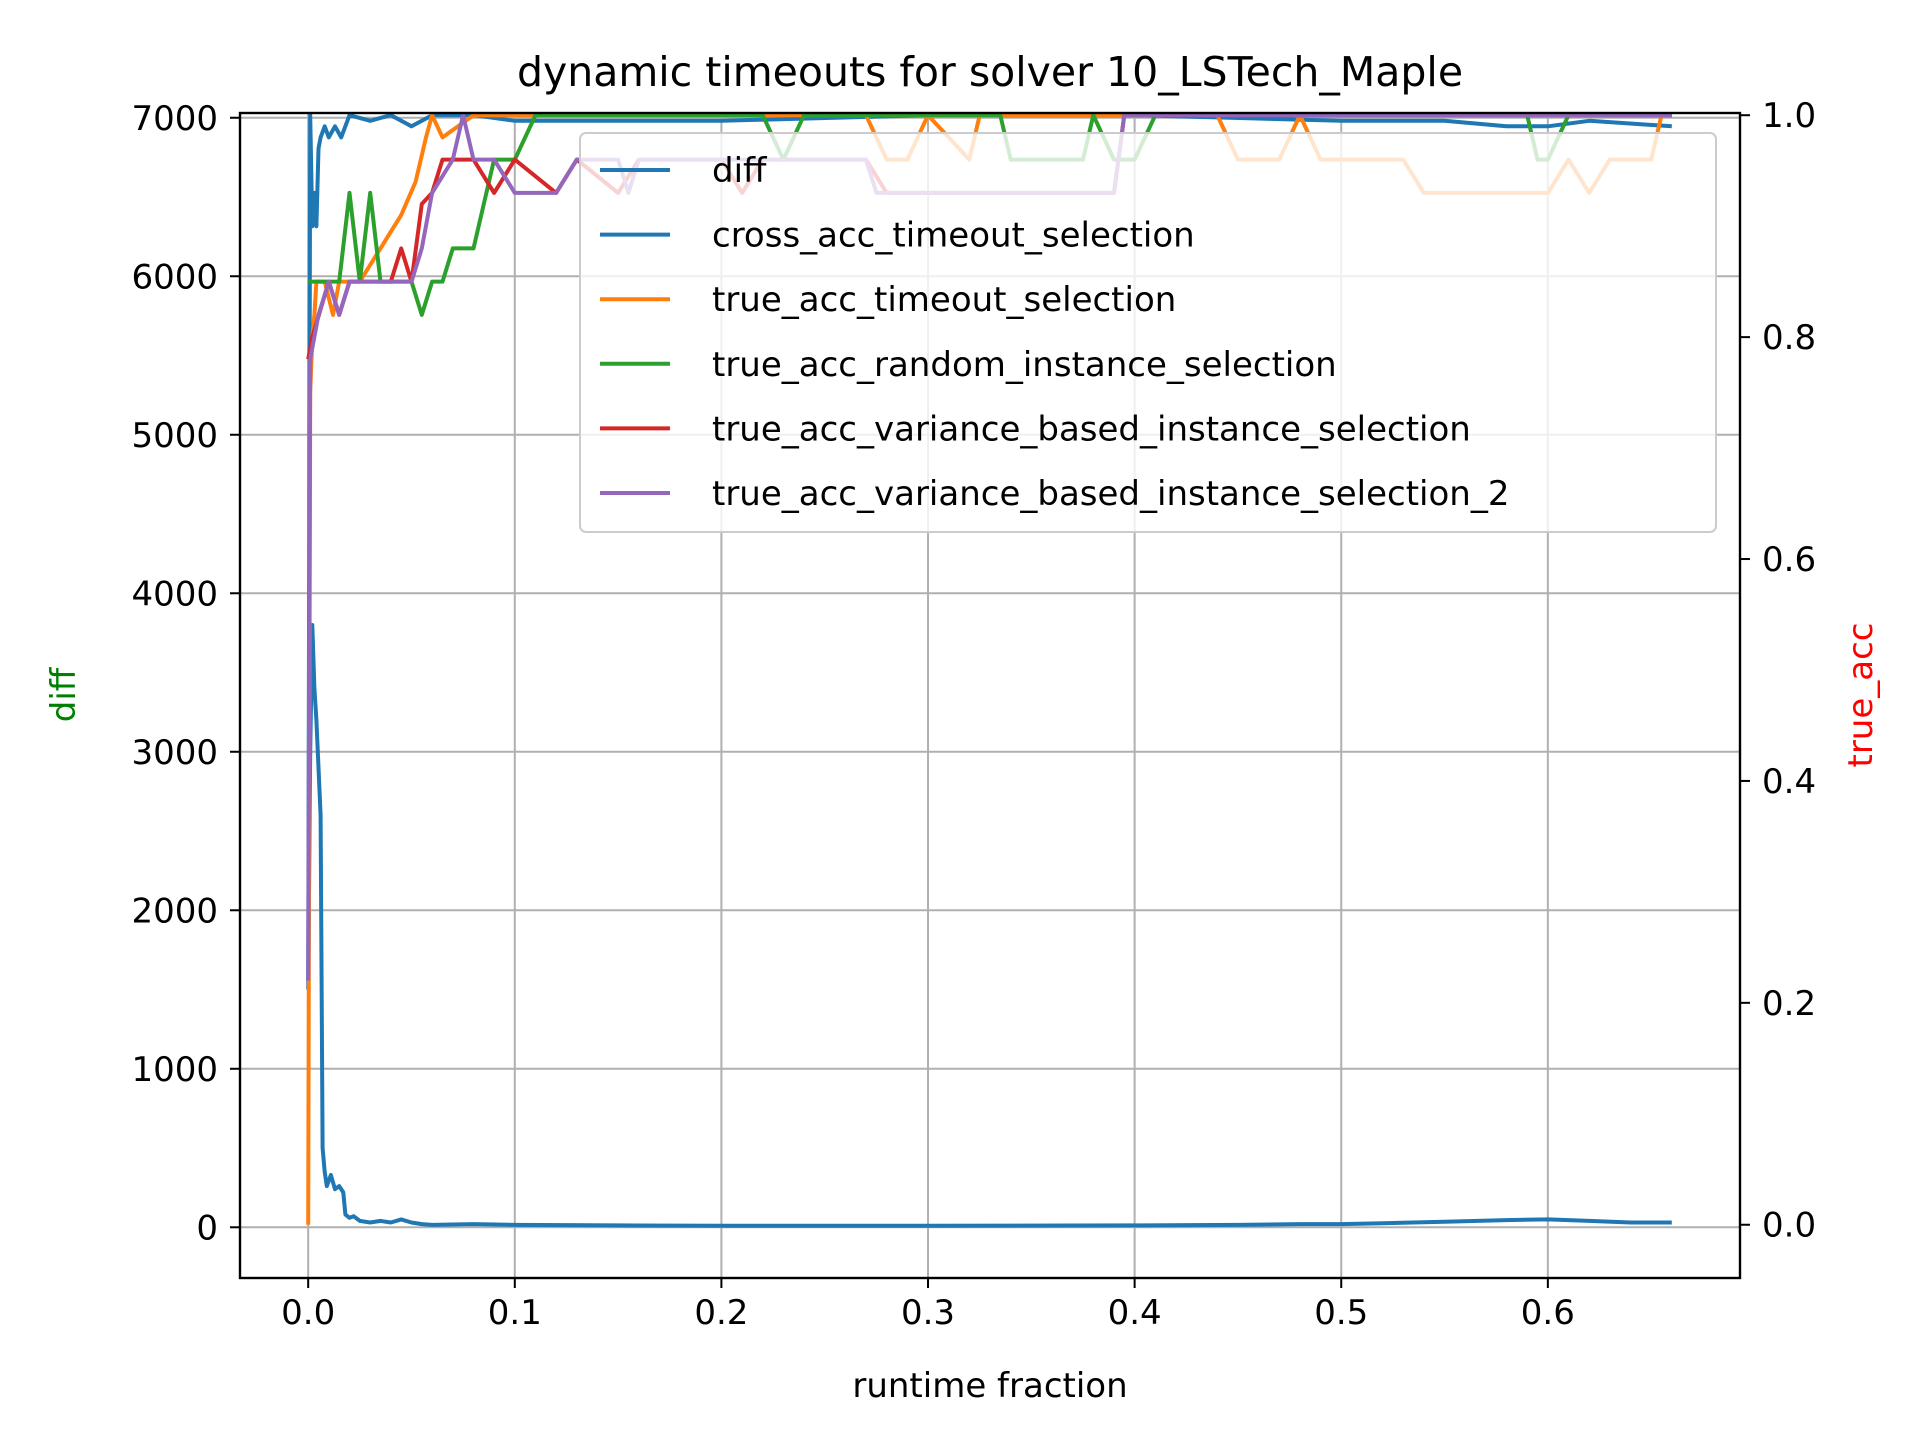 The height and width of the screenshot is (1440, 1920). I want to click on y-left-tick-label: 6000, so click(174, 277).